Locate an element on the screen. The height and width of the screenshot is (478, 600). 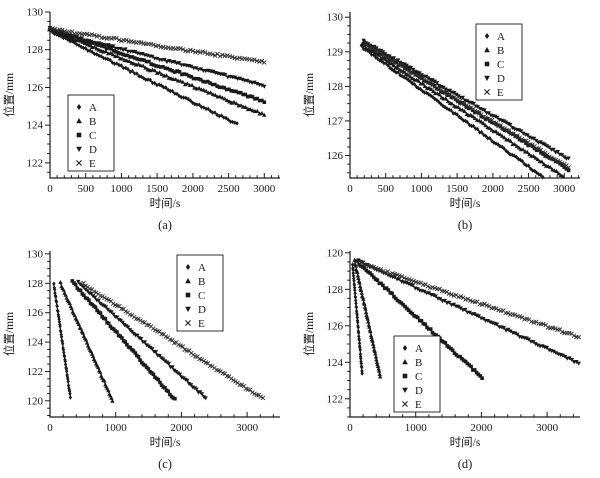
a-x-tick-labels: 0 500 1000 1500 2000 2500 3000 is located at coordinates (161, 189).